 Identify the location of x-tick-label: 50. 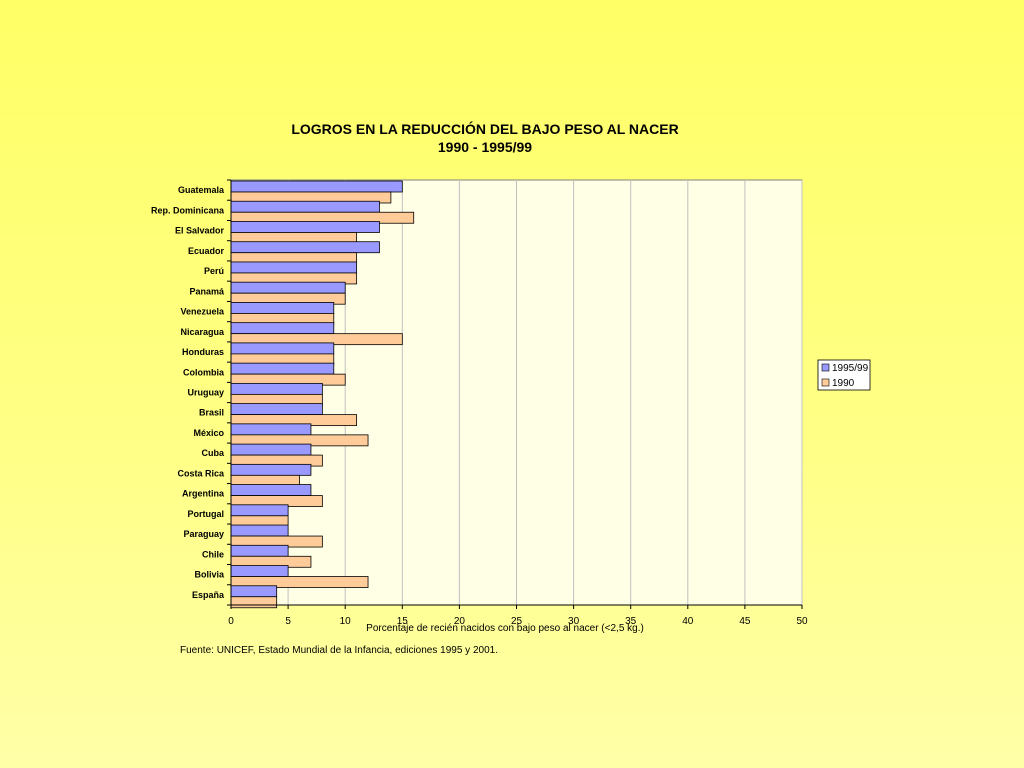
(802, 621).